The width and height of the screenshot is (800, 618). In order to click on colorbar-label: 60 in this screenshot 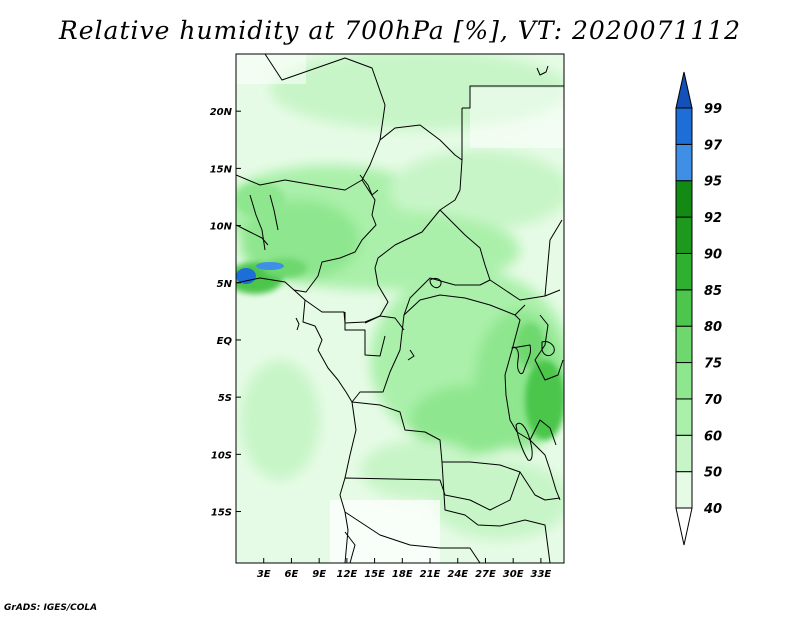, I will do `click(713, 436)`.